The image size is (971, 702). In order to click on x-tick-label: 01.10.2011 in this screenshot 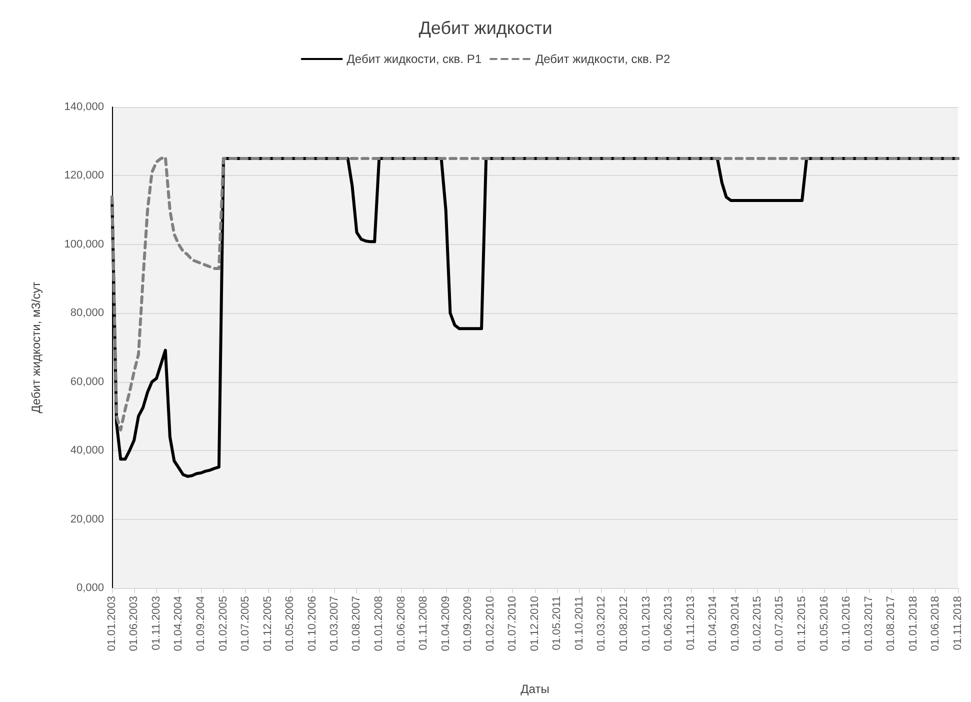, I will do `click(579, 623)`.